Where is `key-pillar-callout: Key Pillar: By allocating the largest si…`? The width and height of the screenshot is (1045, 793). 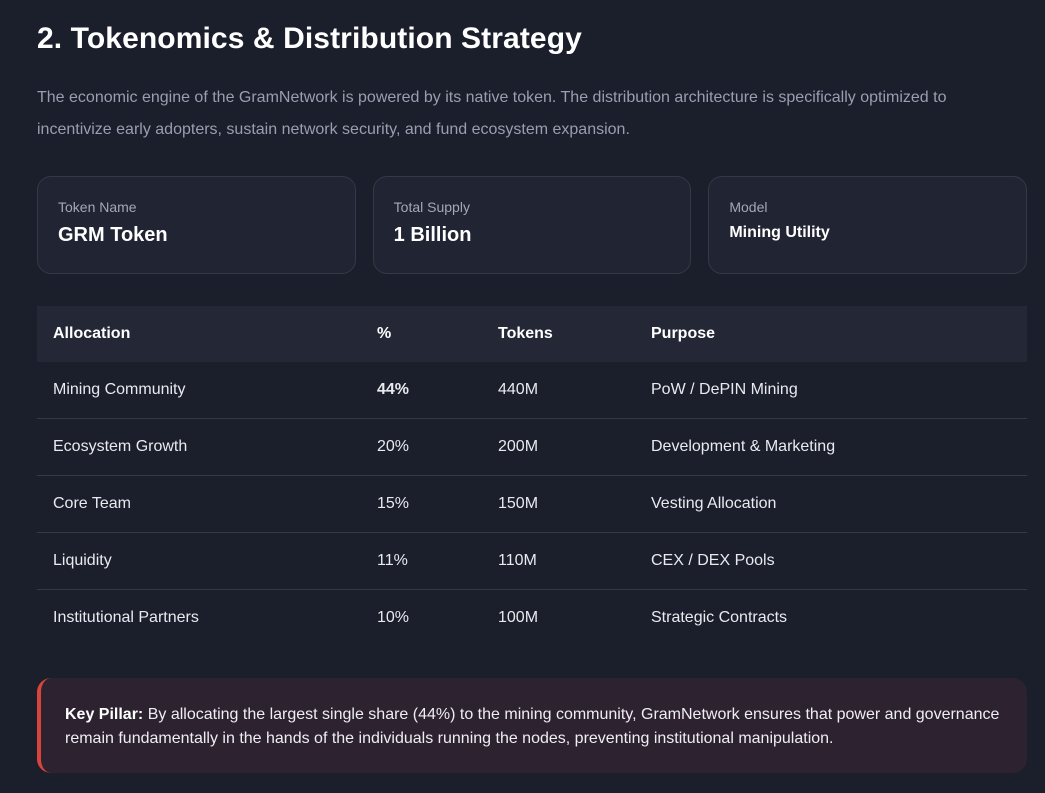 key-pillar-callout: Key Pillar: By allocating the largest si… is located at coordinates (532, 725).